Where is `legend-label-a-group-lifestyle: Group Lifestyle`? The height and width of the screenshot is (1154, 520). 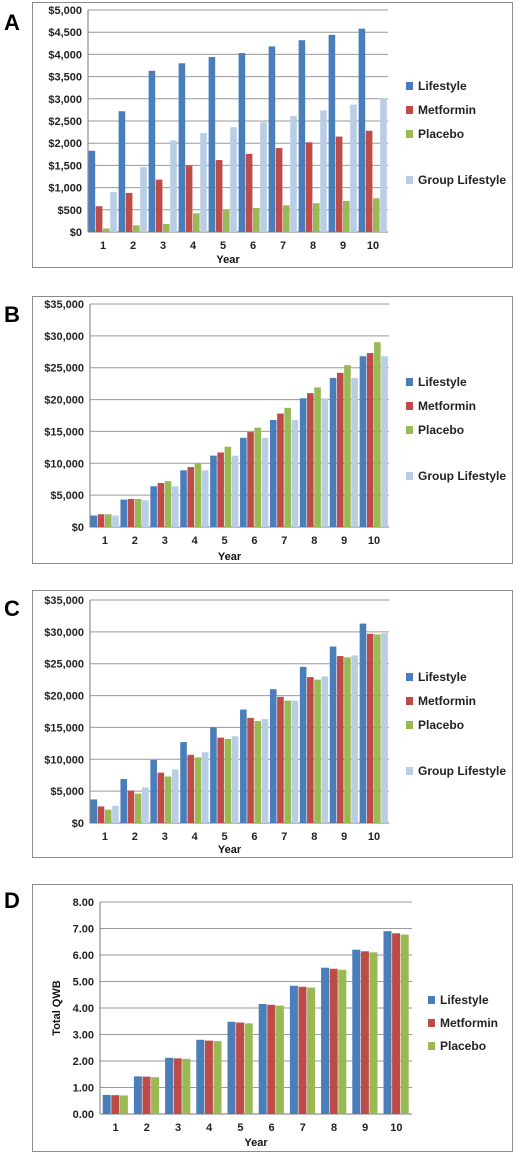
legend-label-a-group-lifestyle: Group Lifestyle is located at coordinates (462, 180).